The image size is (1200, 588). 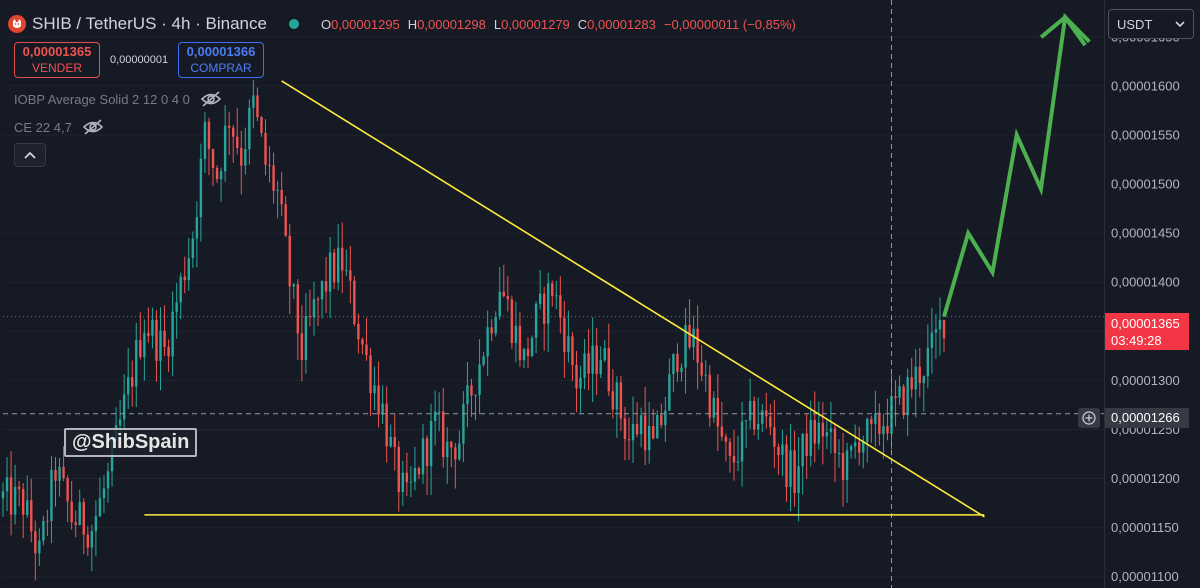 I want to click on buy-button: 0,00001366 COMPRAR, so click(x=221, y=60).